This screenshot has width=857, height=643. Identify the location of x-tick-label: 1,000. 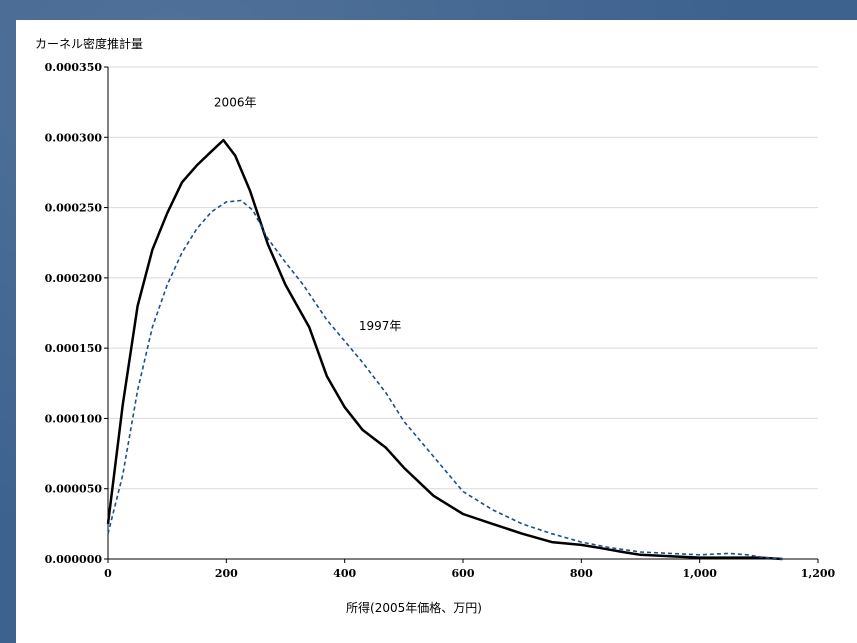
(699, 573).